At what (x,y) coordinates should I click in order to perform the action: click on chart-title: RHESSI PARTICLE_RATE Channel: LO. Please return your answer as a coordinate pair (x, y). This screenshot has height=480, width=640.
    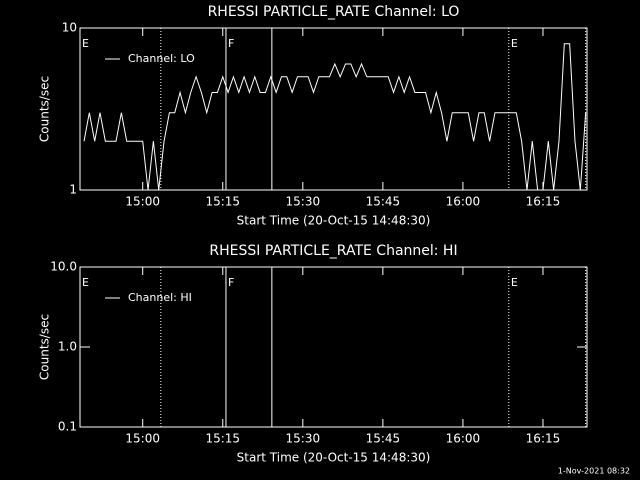
    Looking at the image, I should click on (334, 12).